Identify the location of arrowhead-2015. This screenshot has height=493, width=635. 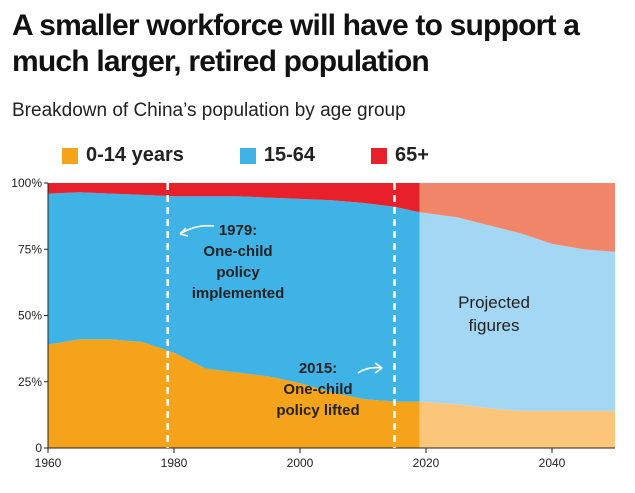
(378, 368).